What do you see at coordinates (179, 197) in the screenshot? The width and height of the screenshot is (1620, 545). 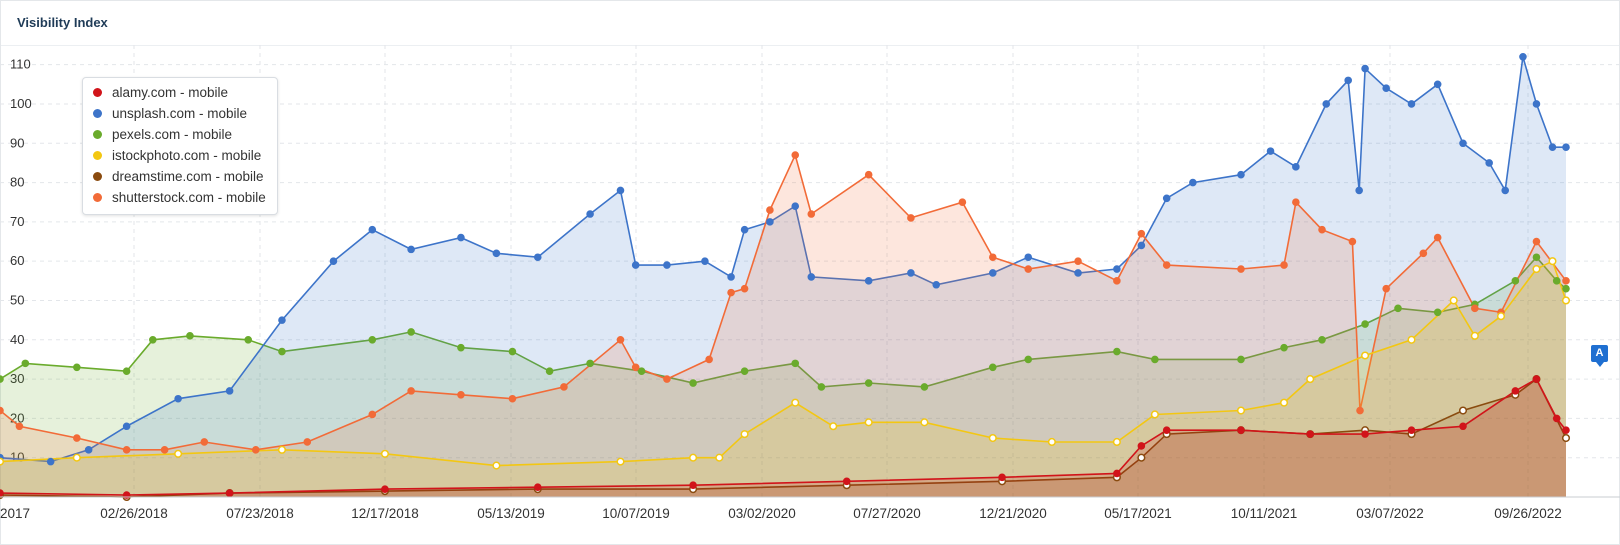 I see `legend-item-shutterstock: shutterstock.com - mobile` at bounding box center [179, 197].